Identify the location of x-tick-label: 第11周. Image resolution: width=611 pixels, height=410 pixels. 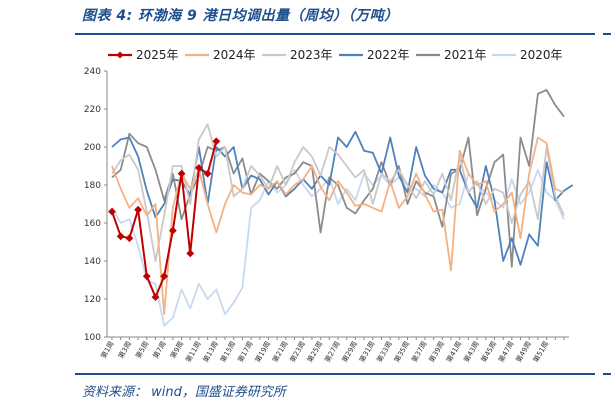
(192, 352).